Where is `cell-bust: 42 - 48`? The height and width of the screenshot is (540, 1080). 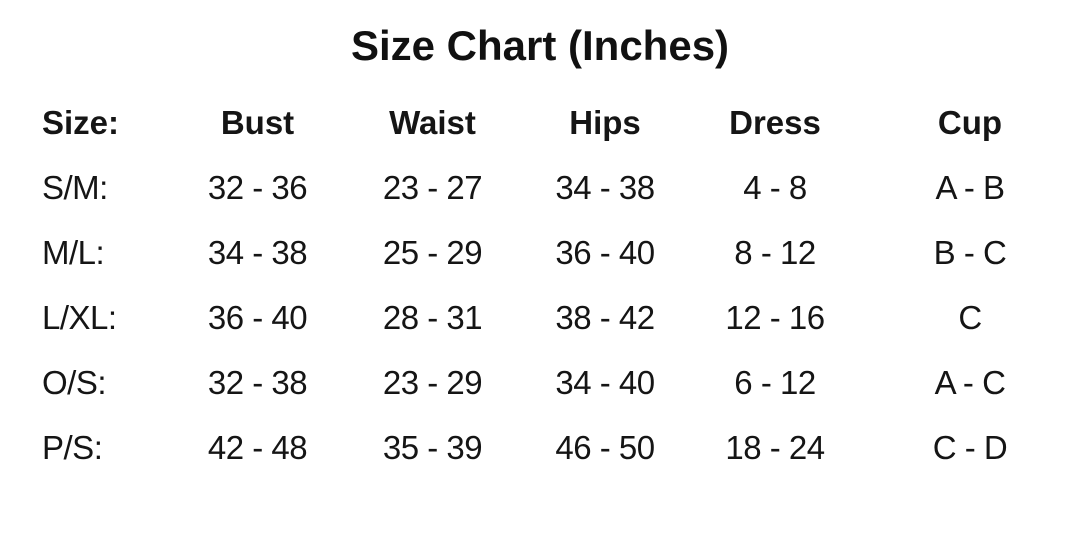
cell-bust: 42 - 48 is located at coordinates (257, 447).